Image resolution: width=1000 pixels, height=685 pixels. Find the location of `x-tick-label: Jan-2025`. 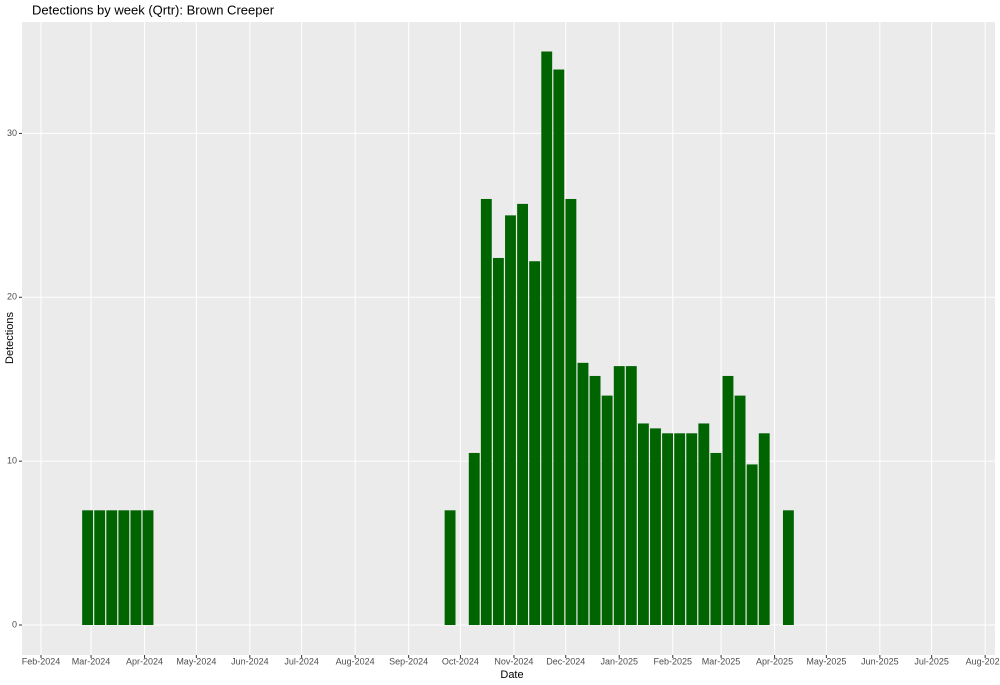

x-tick-label: Jan-2025 is located at coordinates (619, 661).